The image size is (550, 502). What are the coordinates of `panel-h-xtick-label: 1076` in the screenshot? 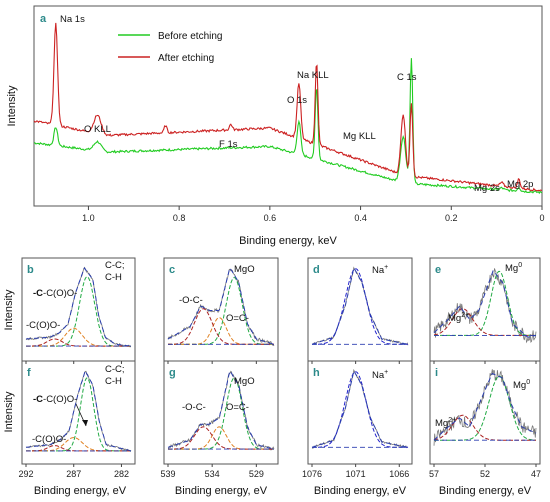 It's located at (312, 474).